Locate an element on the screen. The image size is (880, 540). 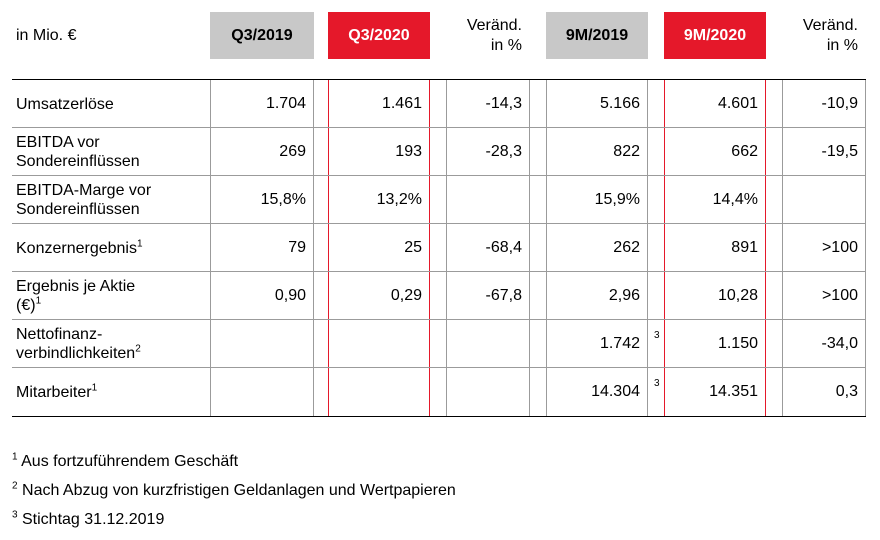
cell-9m-2019: 5.166 is located at coordinates (619, 103).